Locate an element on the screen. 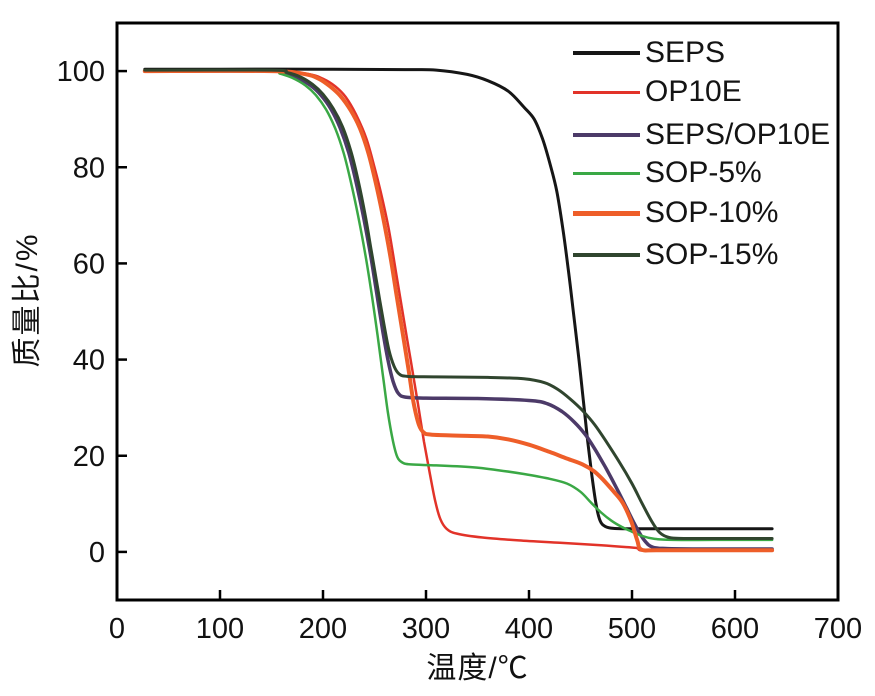 This screenshot has height=696, width=875. x-tick-label: 100 is located at coordinates (220, 629).